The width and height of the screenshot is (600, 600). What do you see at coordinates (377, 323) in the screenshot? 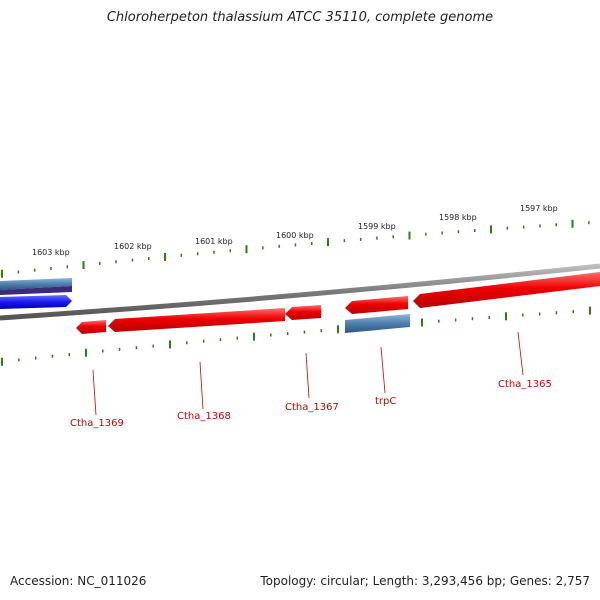
I see `gene-trpc` at bounding box center [377, 323].